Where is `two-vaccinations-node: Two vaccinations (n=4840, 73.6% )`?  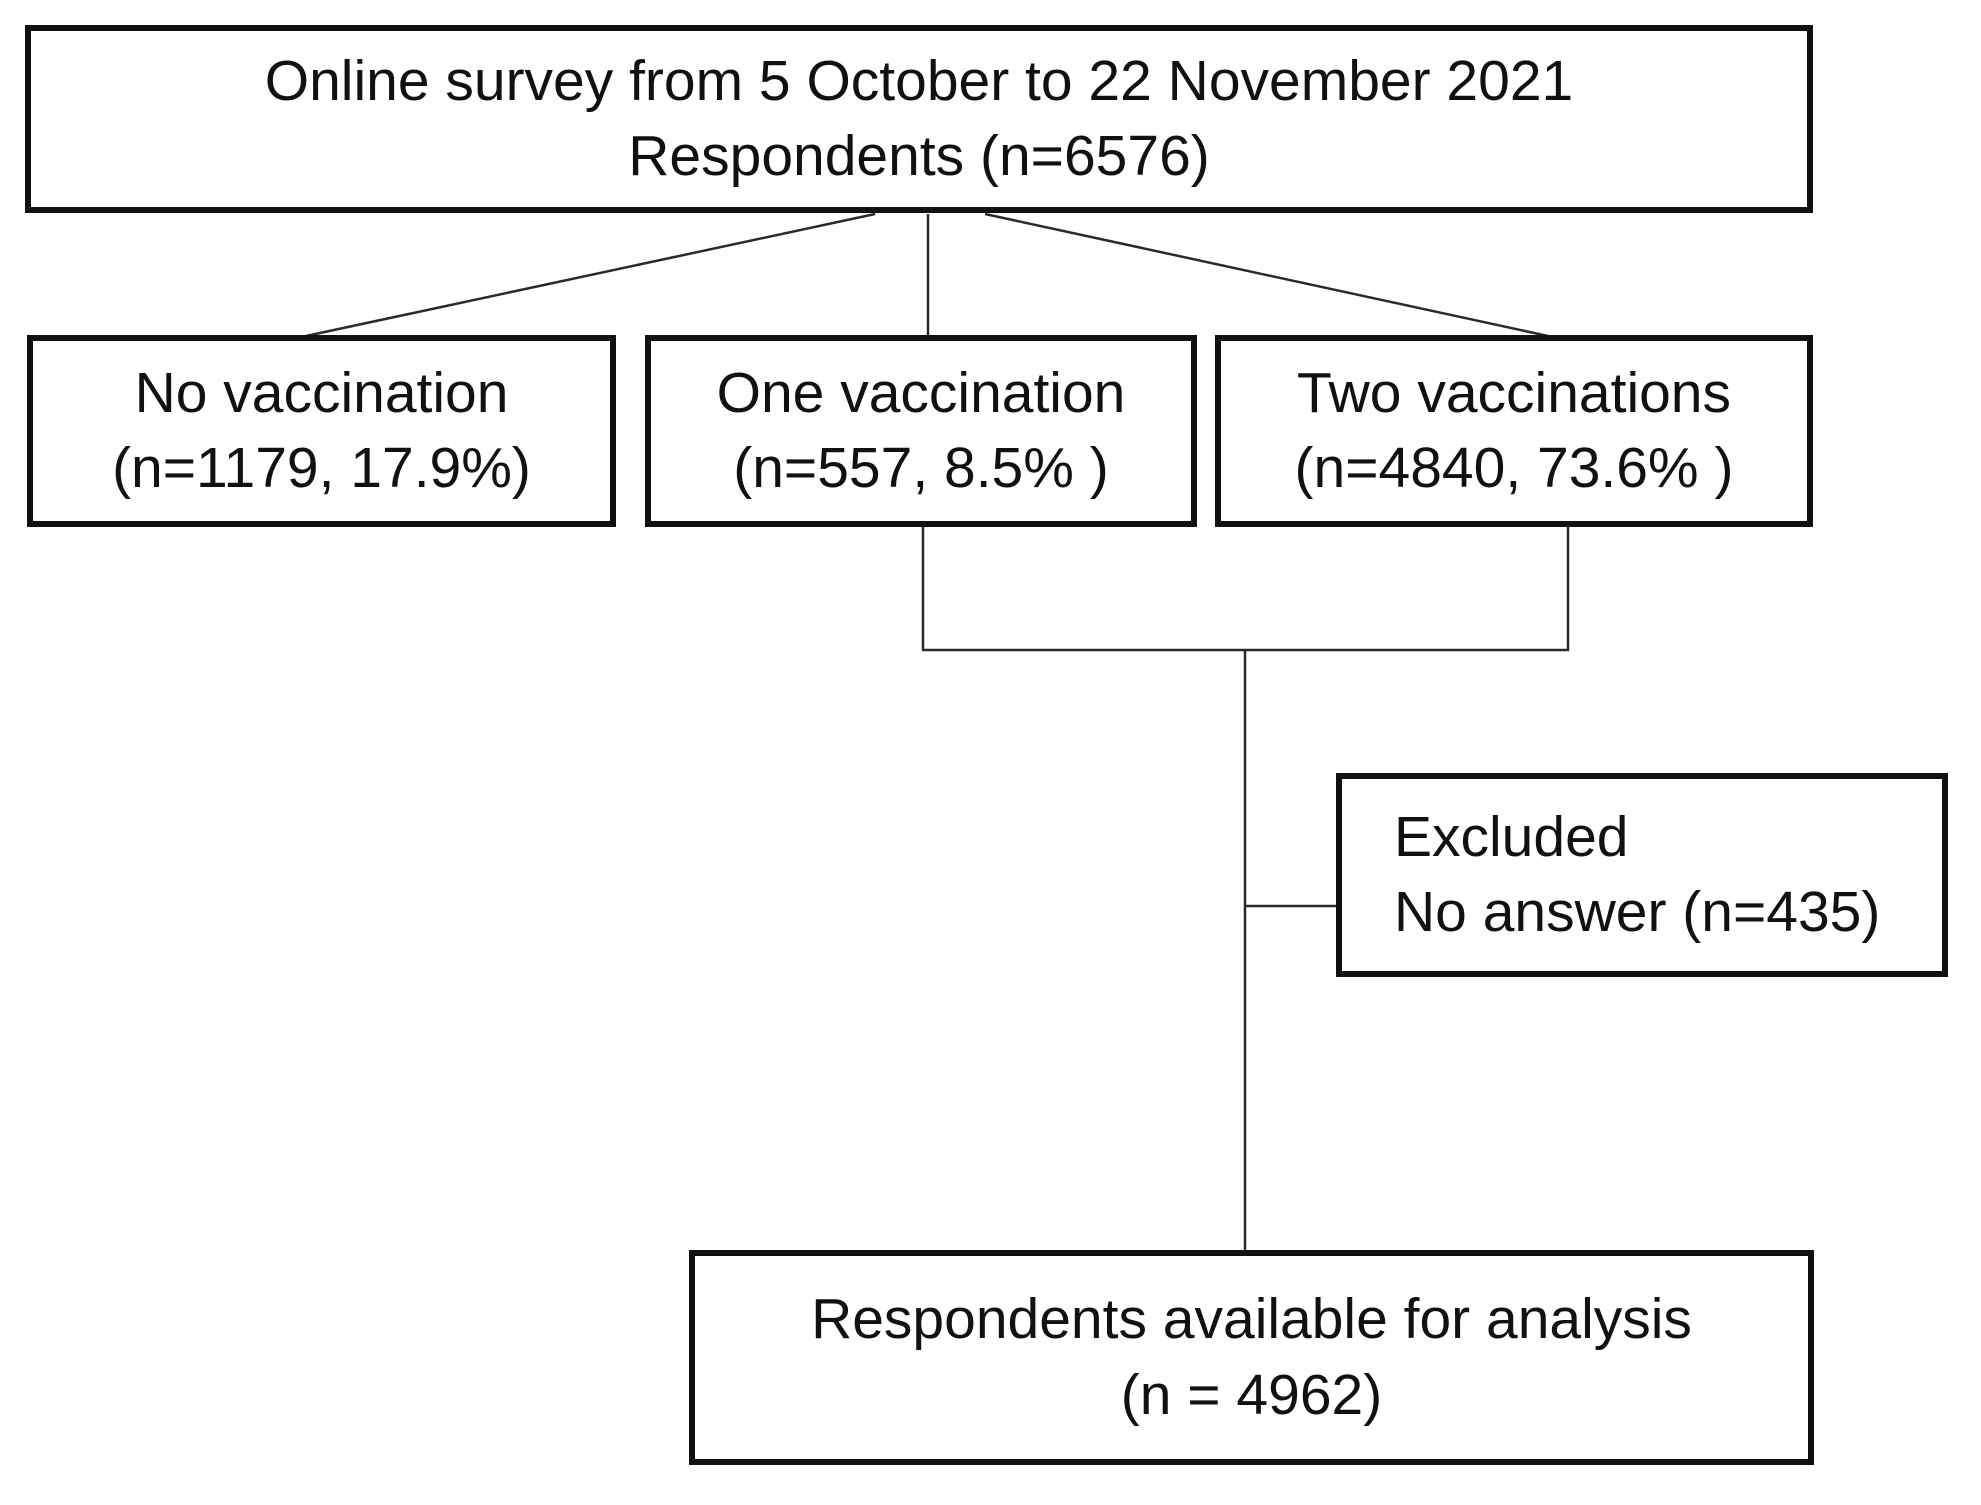
two-vaccinations-node: Two vaccinations (n=4840, 73.6% ) is located at coordinates (1514, 431).